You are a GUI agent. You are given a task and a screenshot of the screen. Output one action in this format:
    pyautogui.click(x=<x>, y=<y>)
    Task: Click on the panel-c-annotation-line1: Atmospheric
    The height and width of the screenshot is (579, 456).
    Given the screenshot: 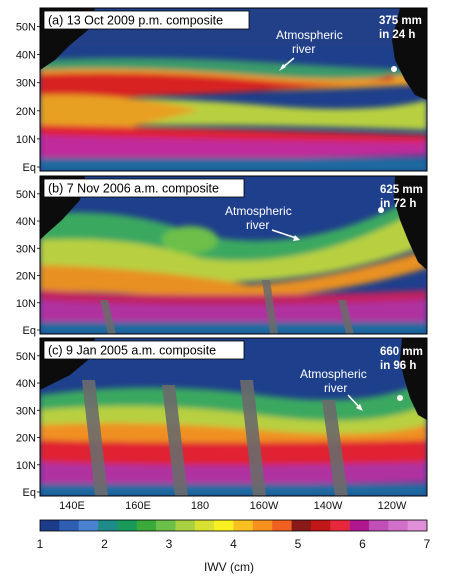 What is the action you would take?
    pyautogui.click(x=333, y=374)
    